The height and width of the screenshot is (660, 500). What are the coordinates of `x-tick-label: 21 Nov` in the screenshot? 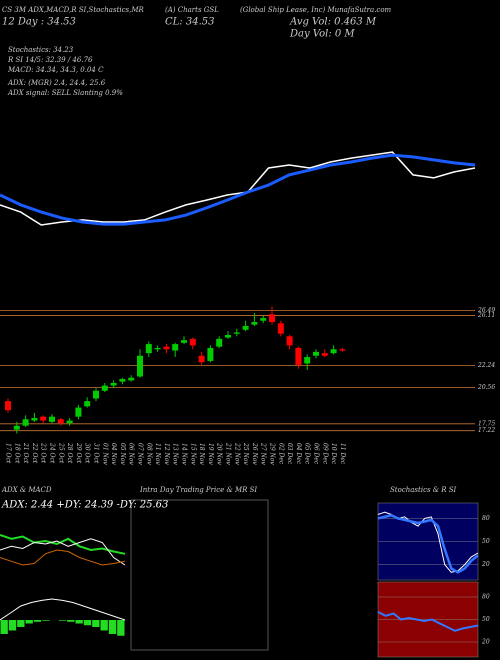 It's located at (228, 453).